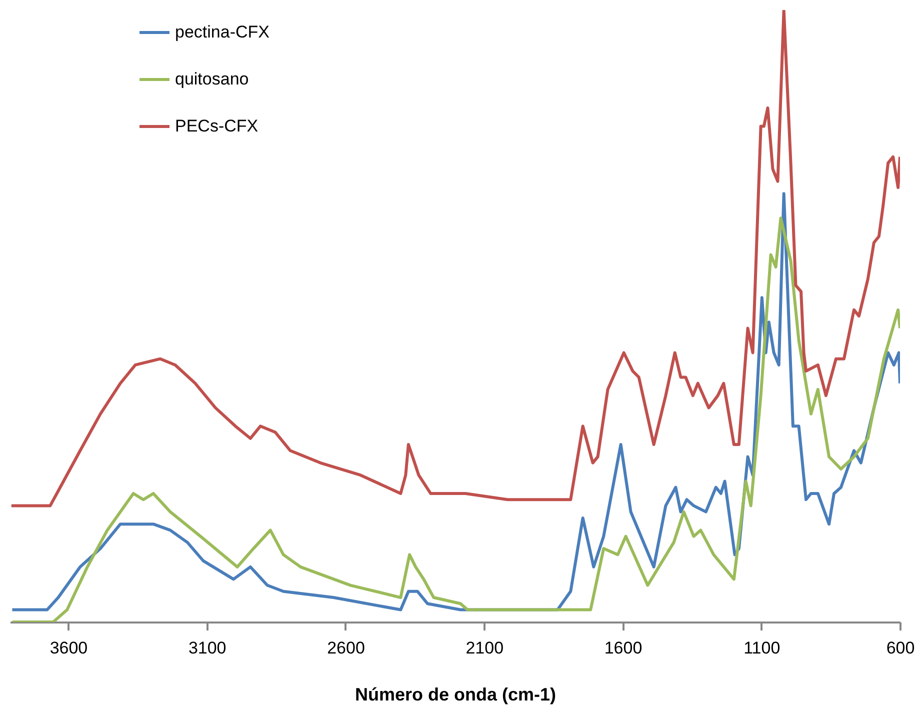 This screenshot has height=722, width=922. I want to click on x-tick-label: 3600, so click(69, 648).